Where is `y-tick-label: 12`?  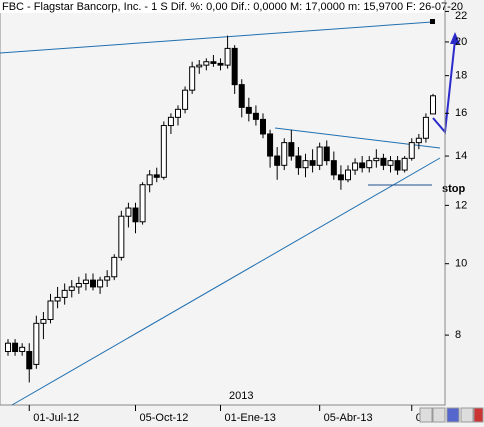
y-tick-label: 12 is located at coordinates (461, 205).